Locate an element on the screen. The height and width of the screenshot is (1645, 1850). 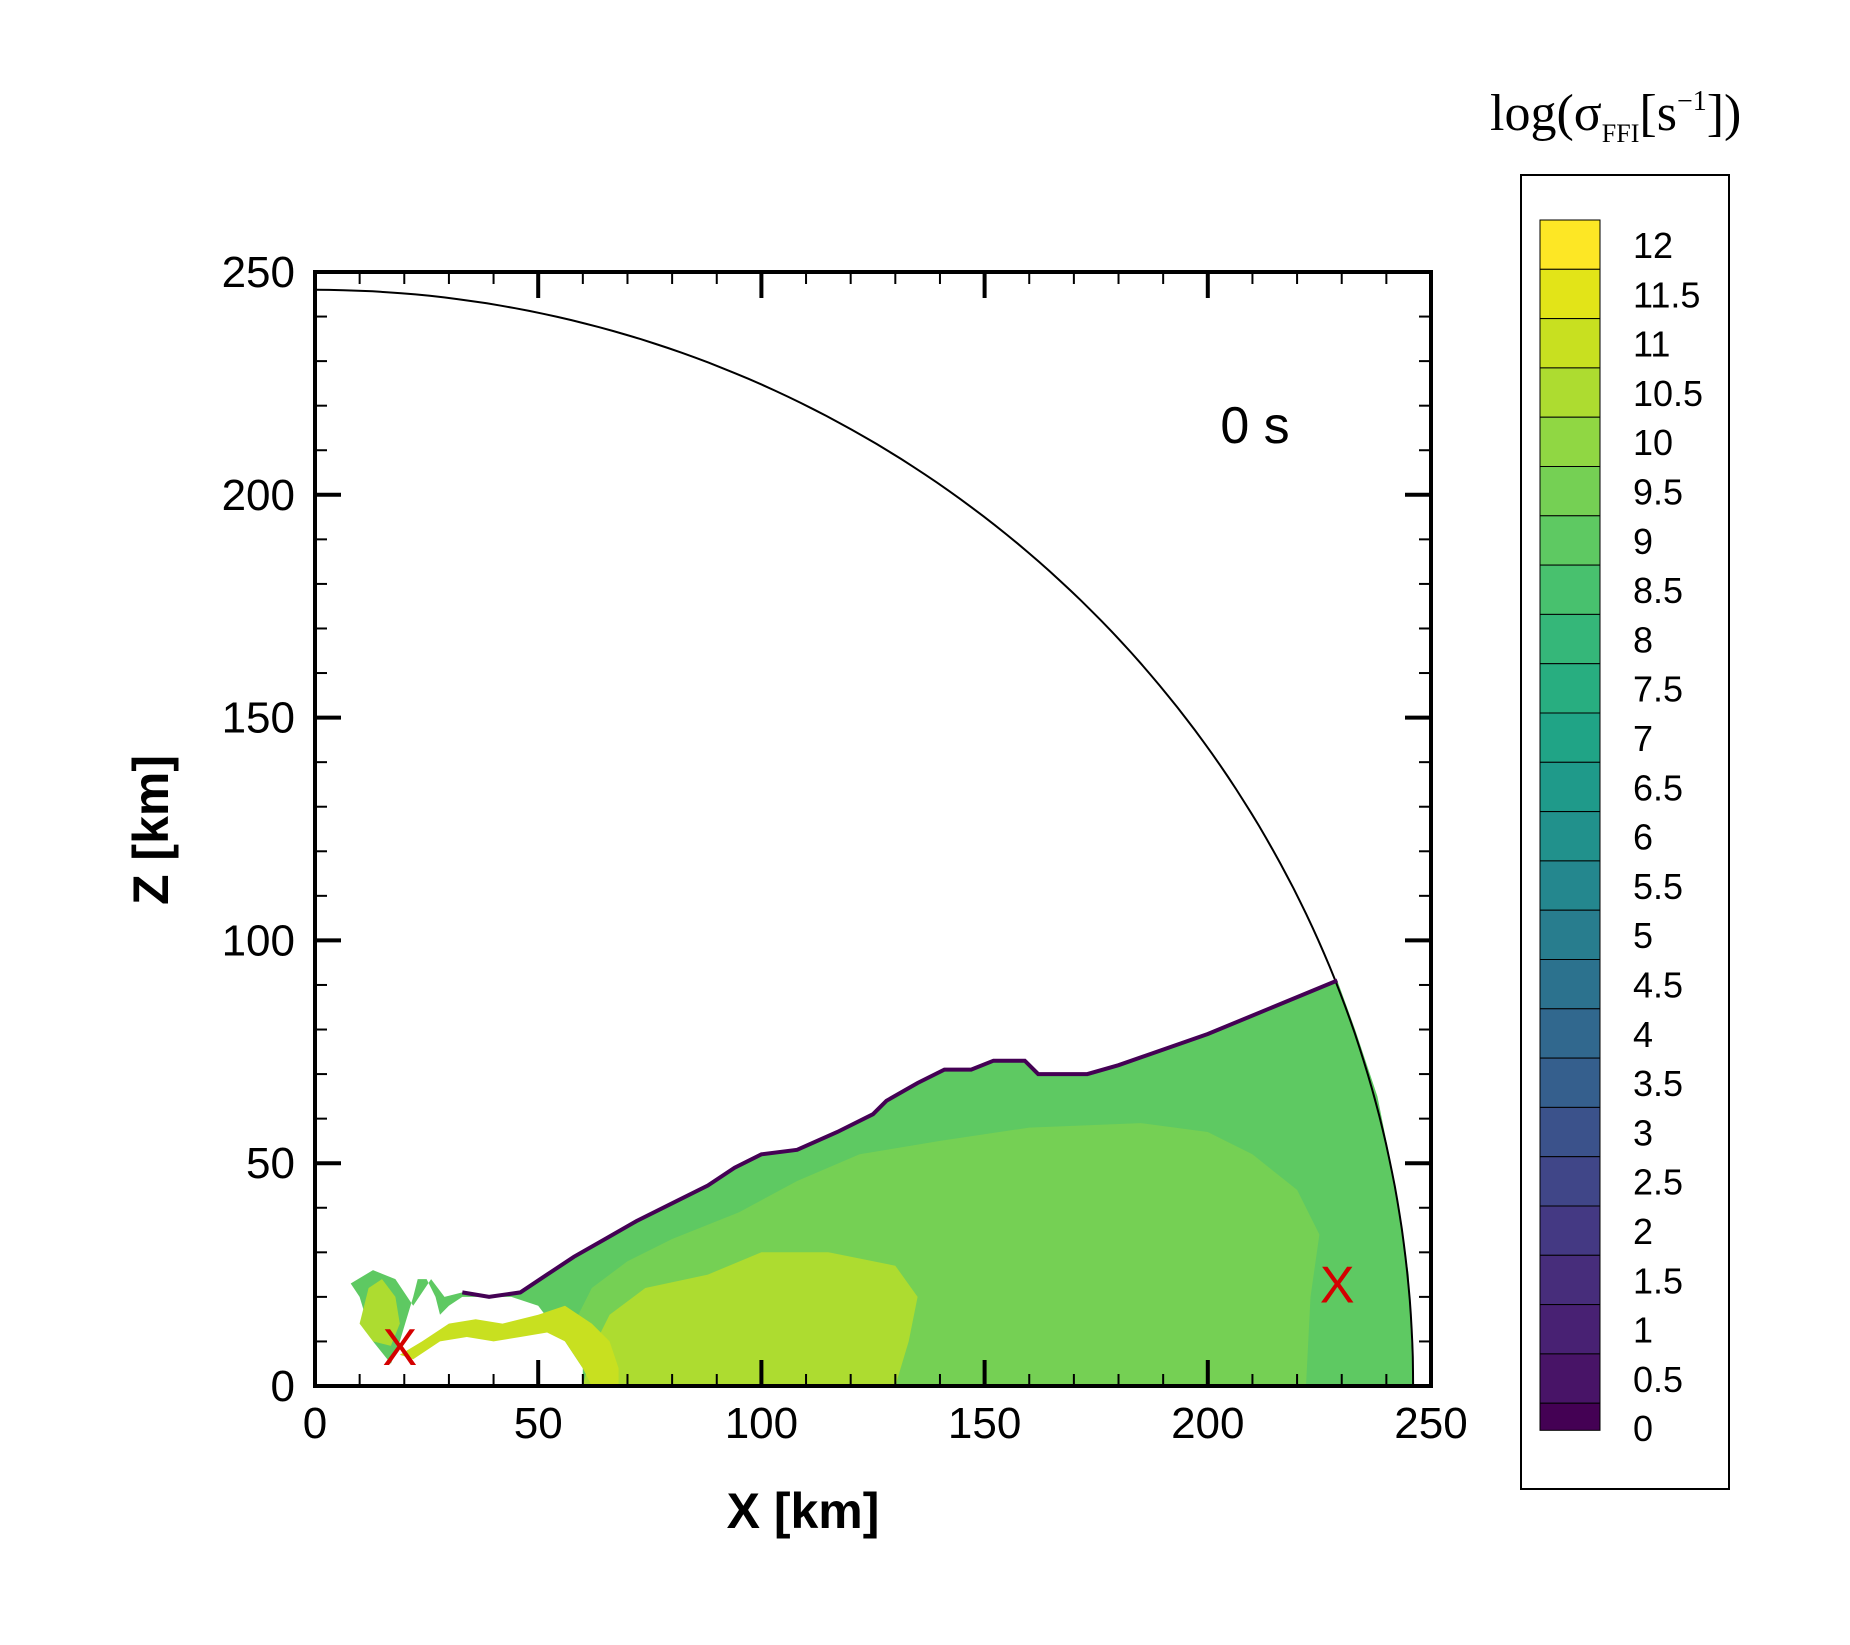
colorbar-title-sub: FFI is located at coordinates (1621, 133).